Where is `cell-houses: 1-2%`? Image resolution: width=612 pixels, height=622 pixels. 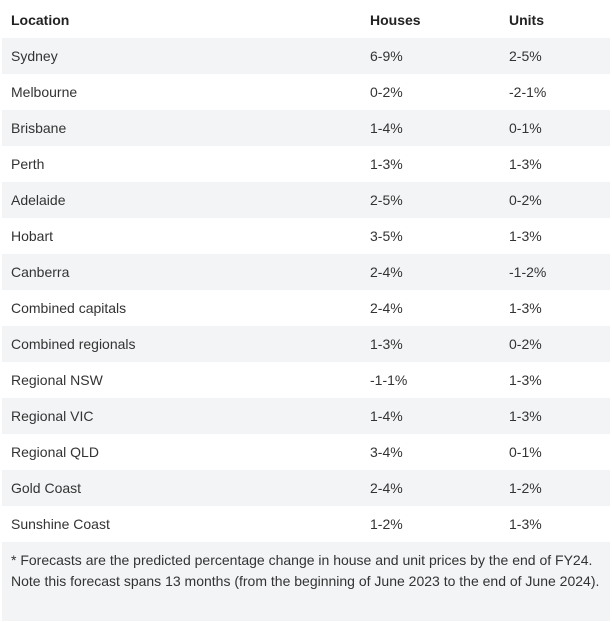
cell-houses: 1-2% is located at coordinates (386, 524).